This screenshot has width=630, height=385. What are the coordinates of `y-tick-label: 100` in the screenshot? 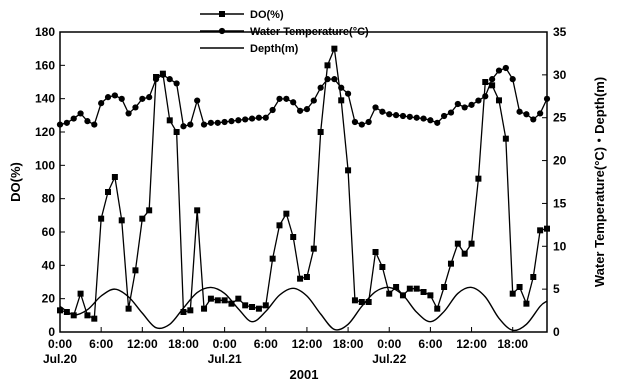 It's located at (45, 165).